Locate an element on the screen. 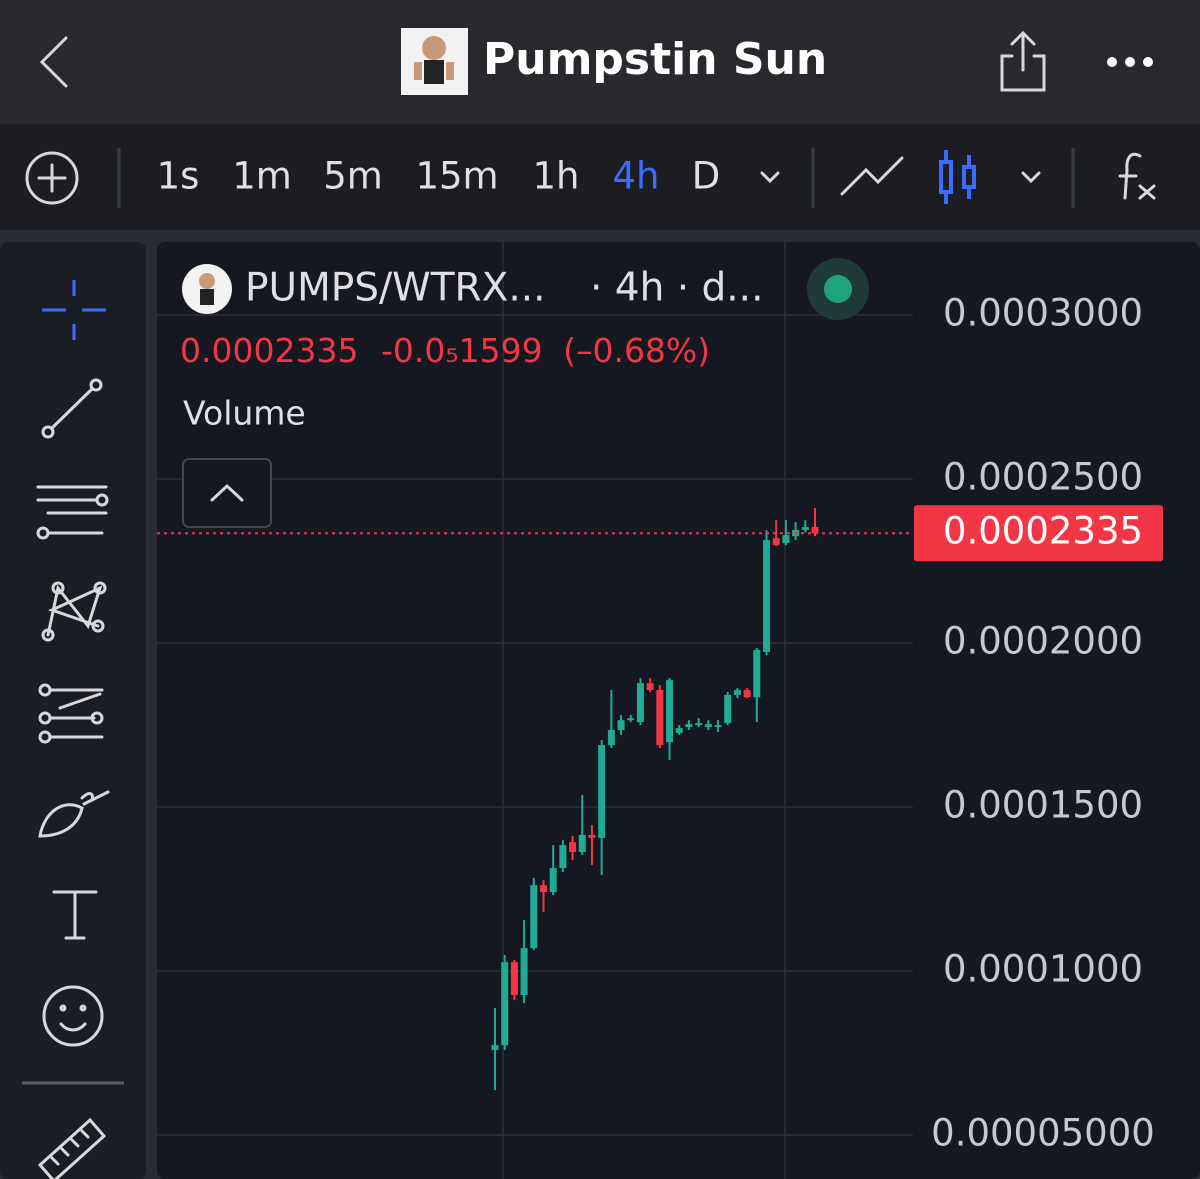  collapse-button is located at coordinates (227, 493).